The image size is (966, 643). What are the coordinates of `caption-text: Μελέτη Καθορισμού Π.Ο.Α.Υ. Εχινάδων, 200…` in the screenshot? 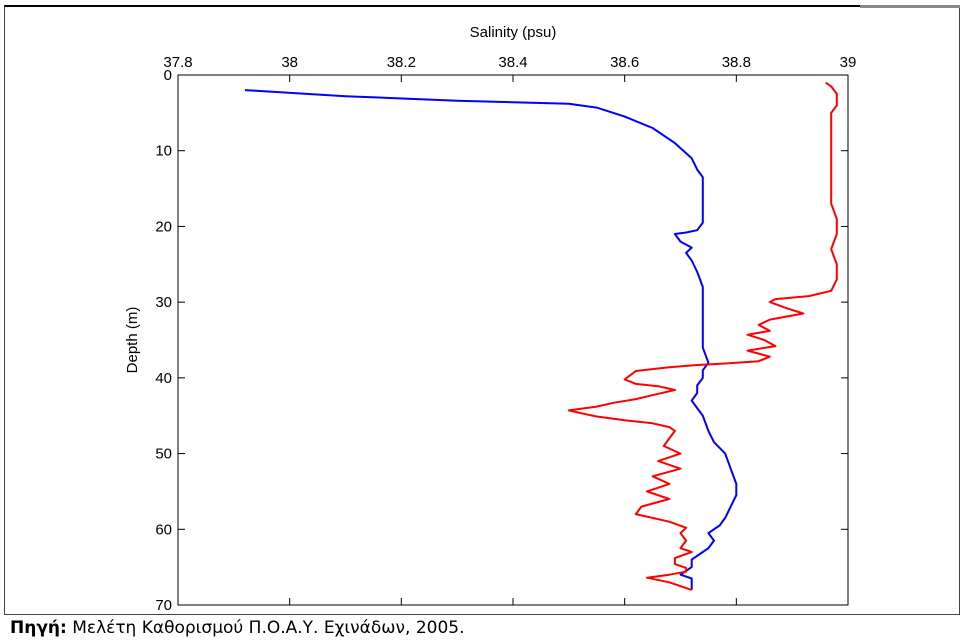 It's located at (268, 628).